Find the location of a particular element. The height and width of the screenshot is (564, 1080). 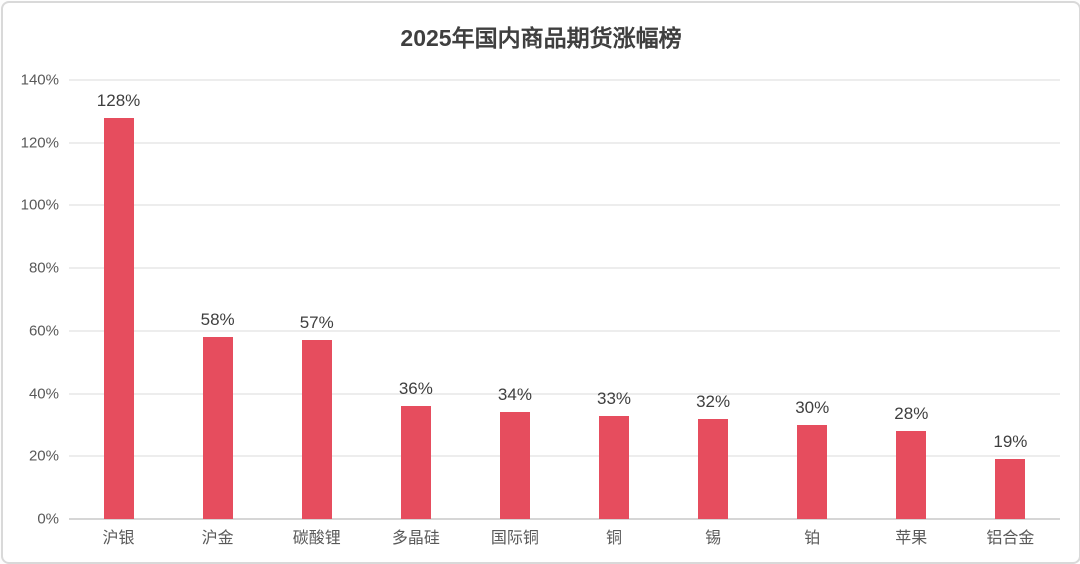

bar-value-label: 57% is located at coordinates (316, 323).